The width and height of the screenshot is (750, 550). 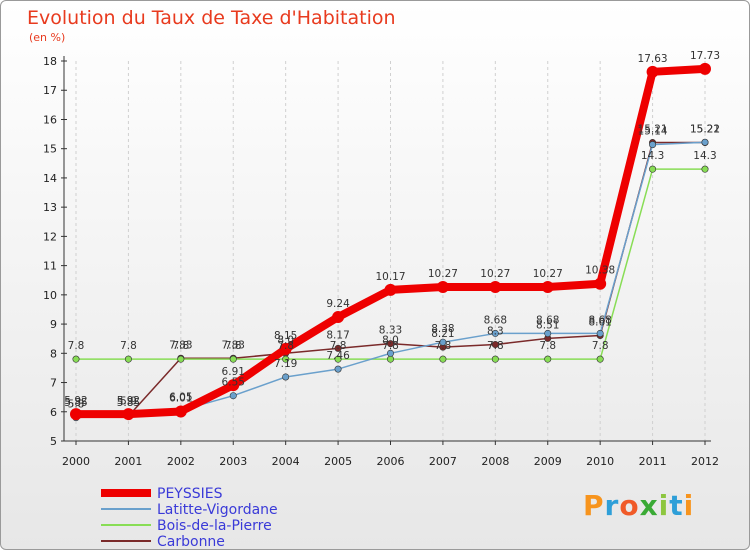 What do you see at coordinates (50, 178) in the screenshot?
I see `y-tick-label: 14` at bounding box center [50, 178].